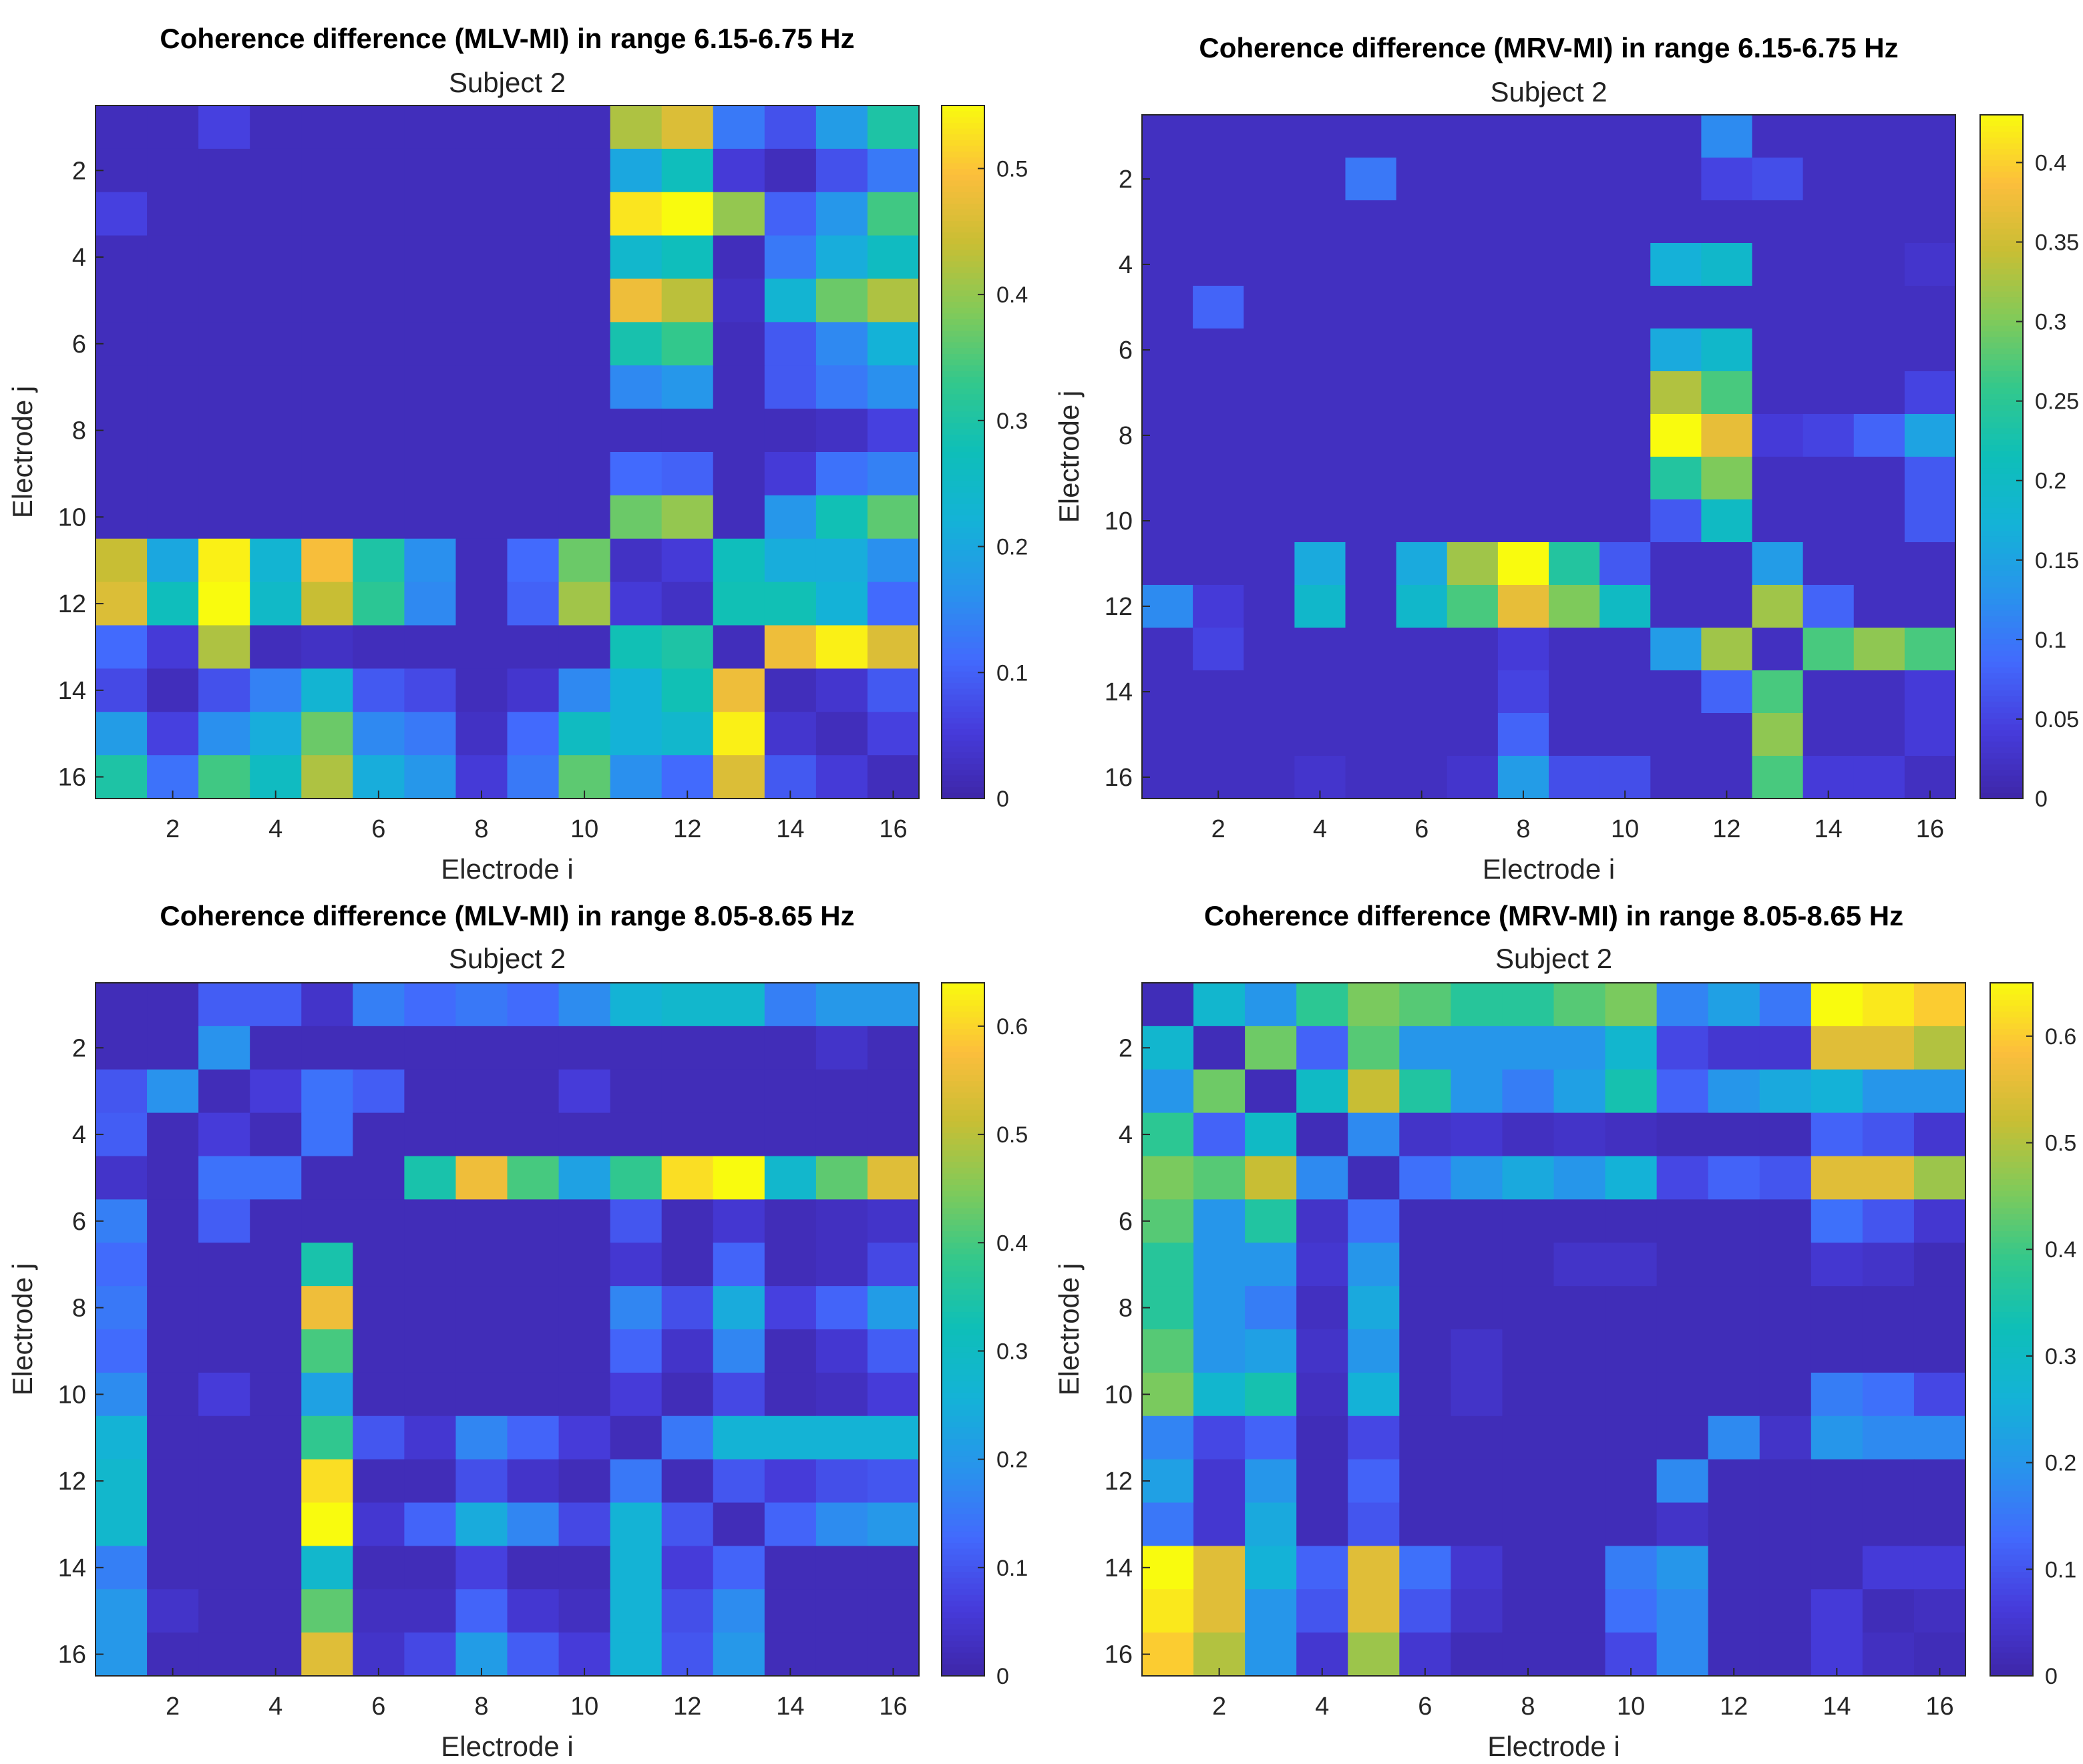 The image size is (2083, 1764). Describe the element at coordinates (79, 1222) in the screenshot. I see `y-tick-label: 6` at that location.